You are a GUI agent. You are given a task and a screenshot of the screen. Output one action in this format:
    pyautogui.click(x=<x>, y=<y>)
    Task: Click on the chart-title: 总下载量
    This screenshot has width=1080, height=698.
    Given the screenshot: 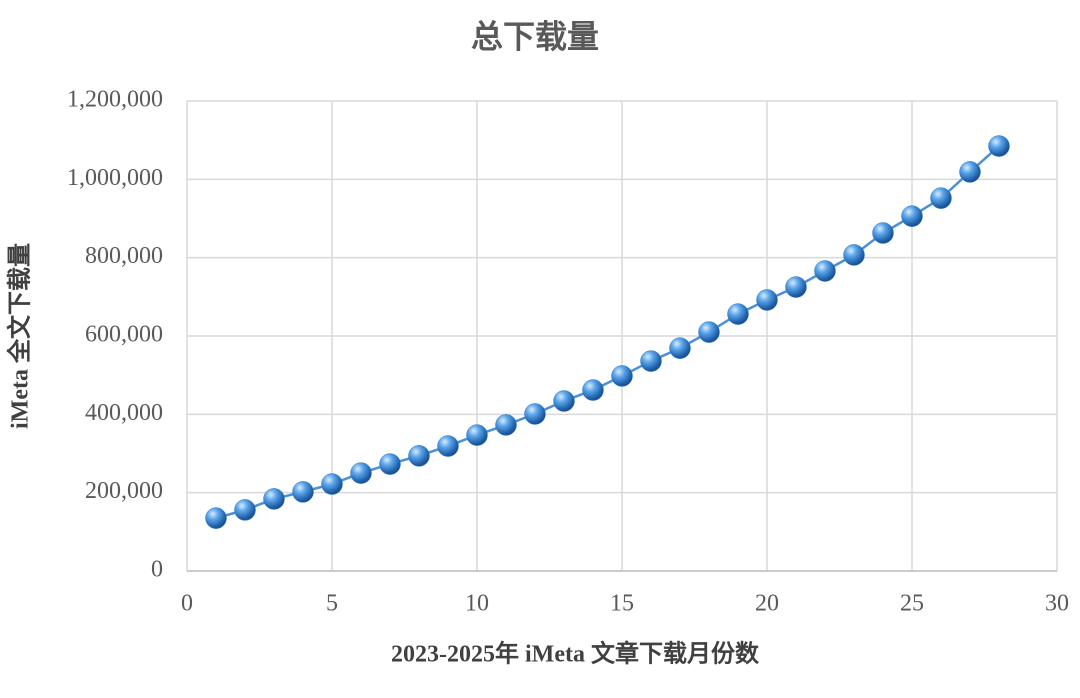 What is the action you would take?
    pyautogui.click(x=535, y=36)
    